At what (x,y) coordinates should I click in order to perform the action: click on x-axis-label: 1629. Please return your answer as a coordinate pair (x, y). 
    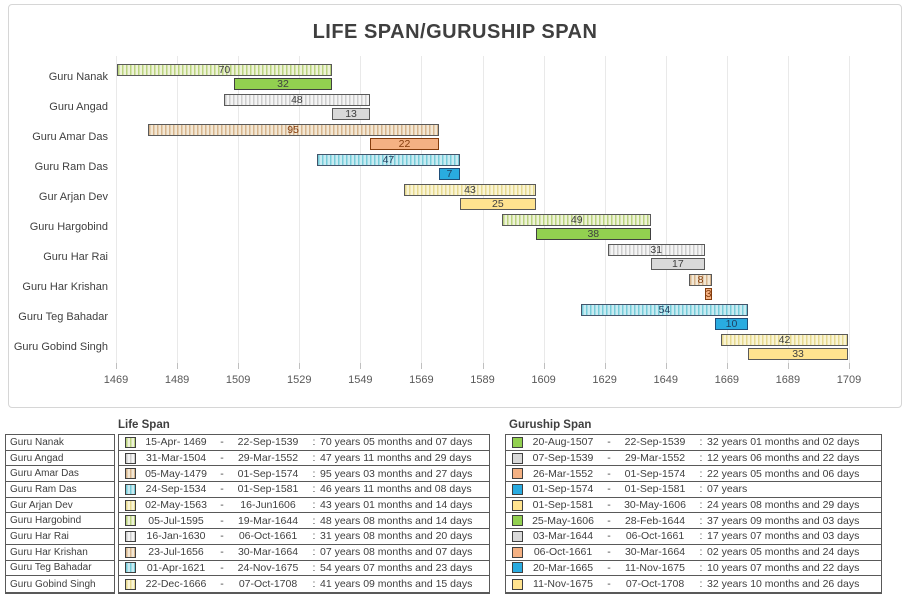
    Looking at the image, I should click on (604, 380).